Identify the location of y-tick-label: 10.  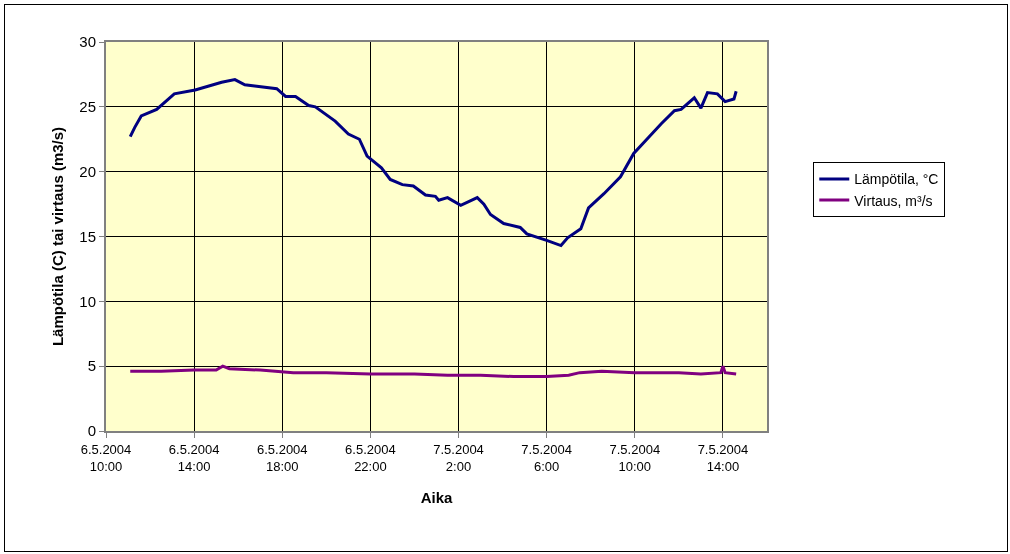
(87, 301).